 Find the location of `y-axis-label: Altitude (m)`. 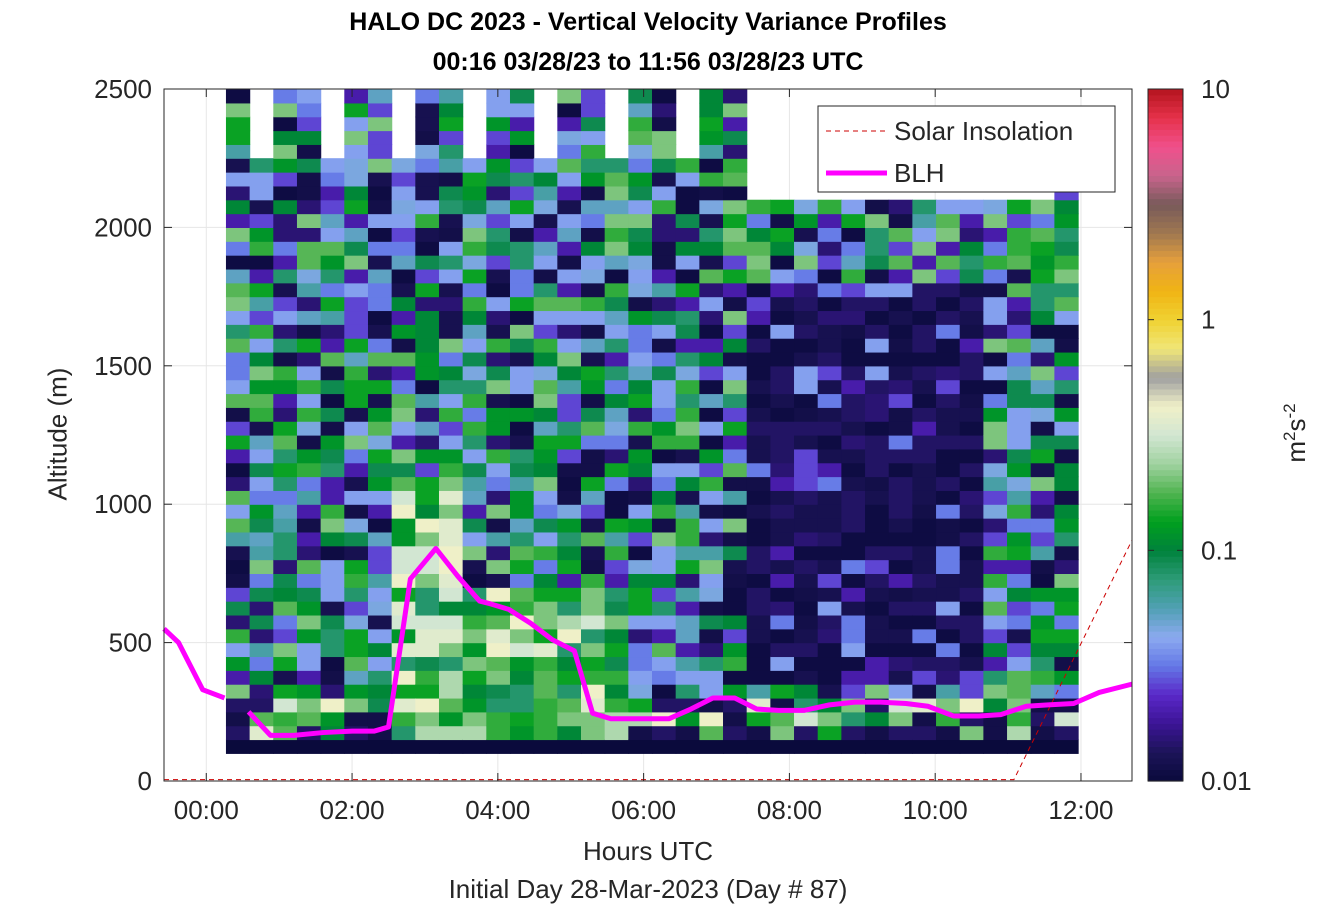

y-axis-label: Altitude (m) is located at coordinates (57, 434).